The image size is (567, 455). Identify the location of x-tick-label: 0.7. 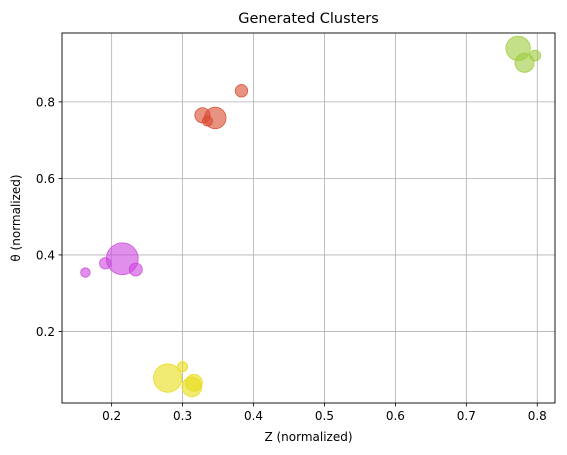
(466, 416).